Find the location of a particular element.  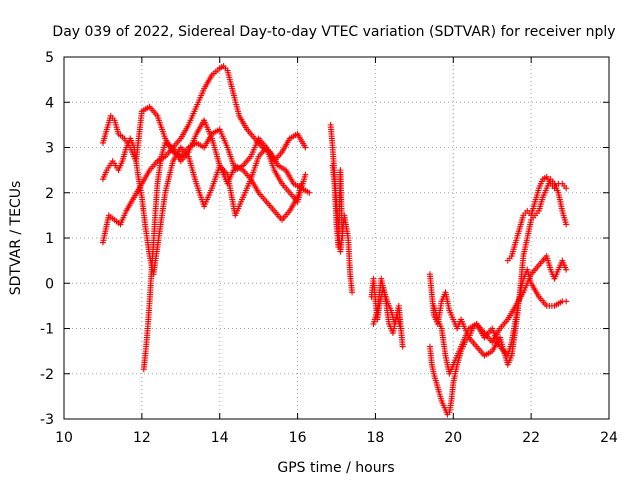

y-tick-label: 0 is located at coordinates (49, 284).